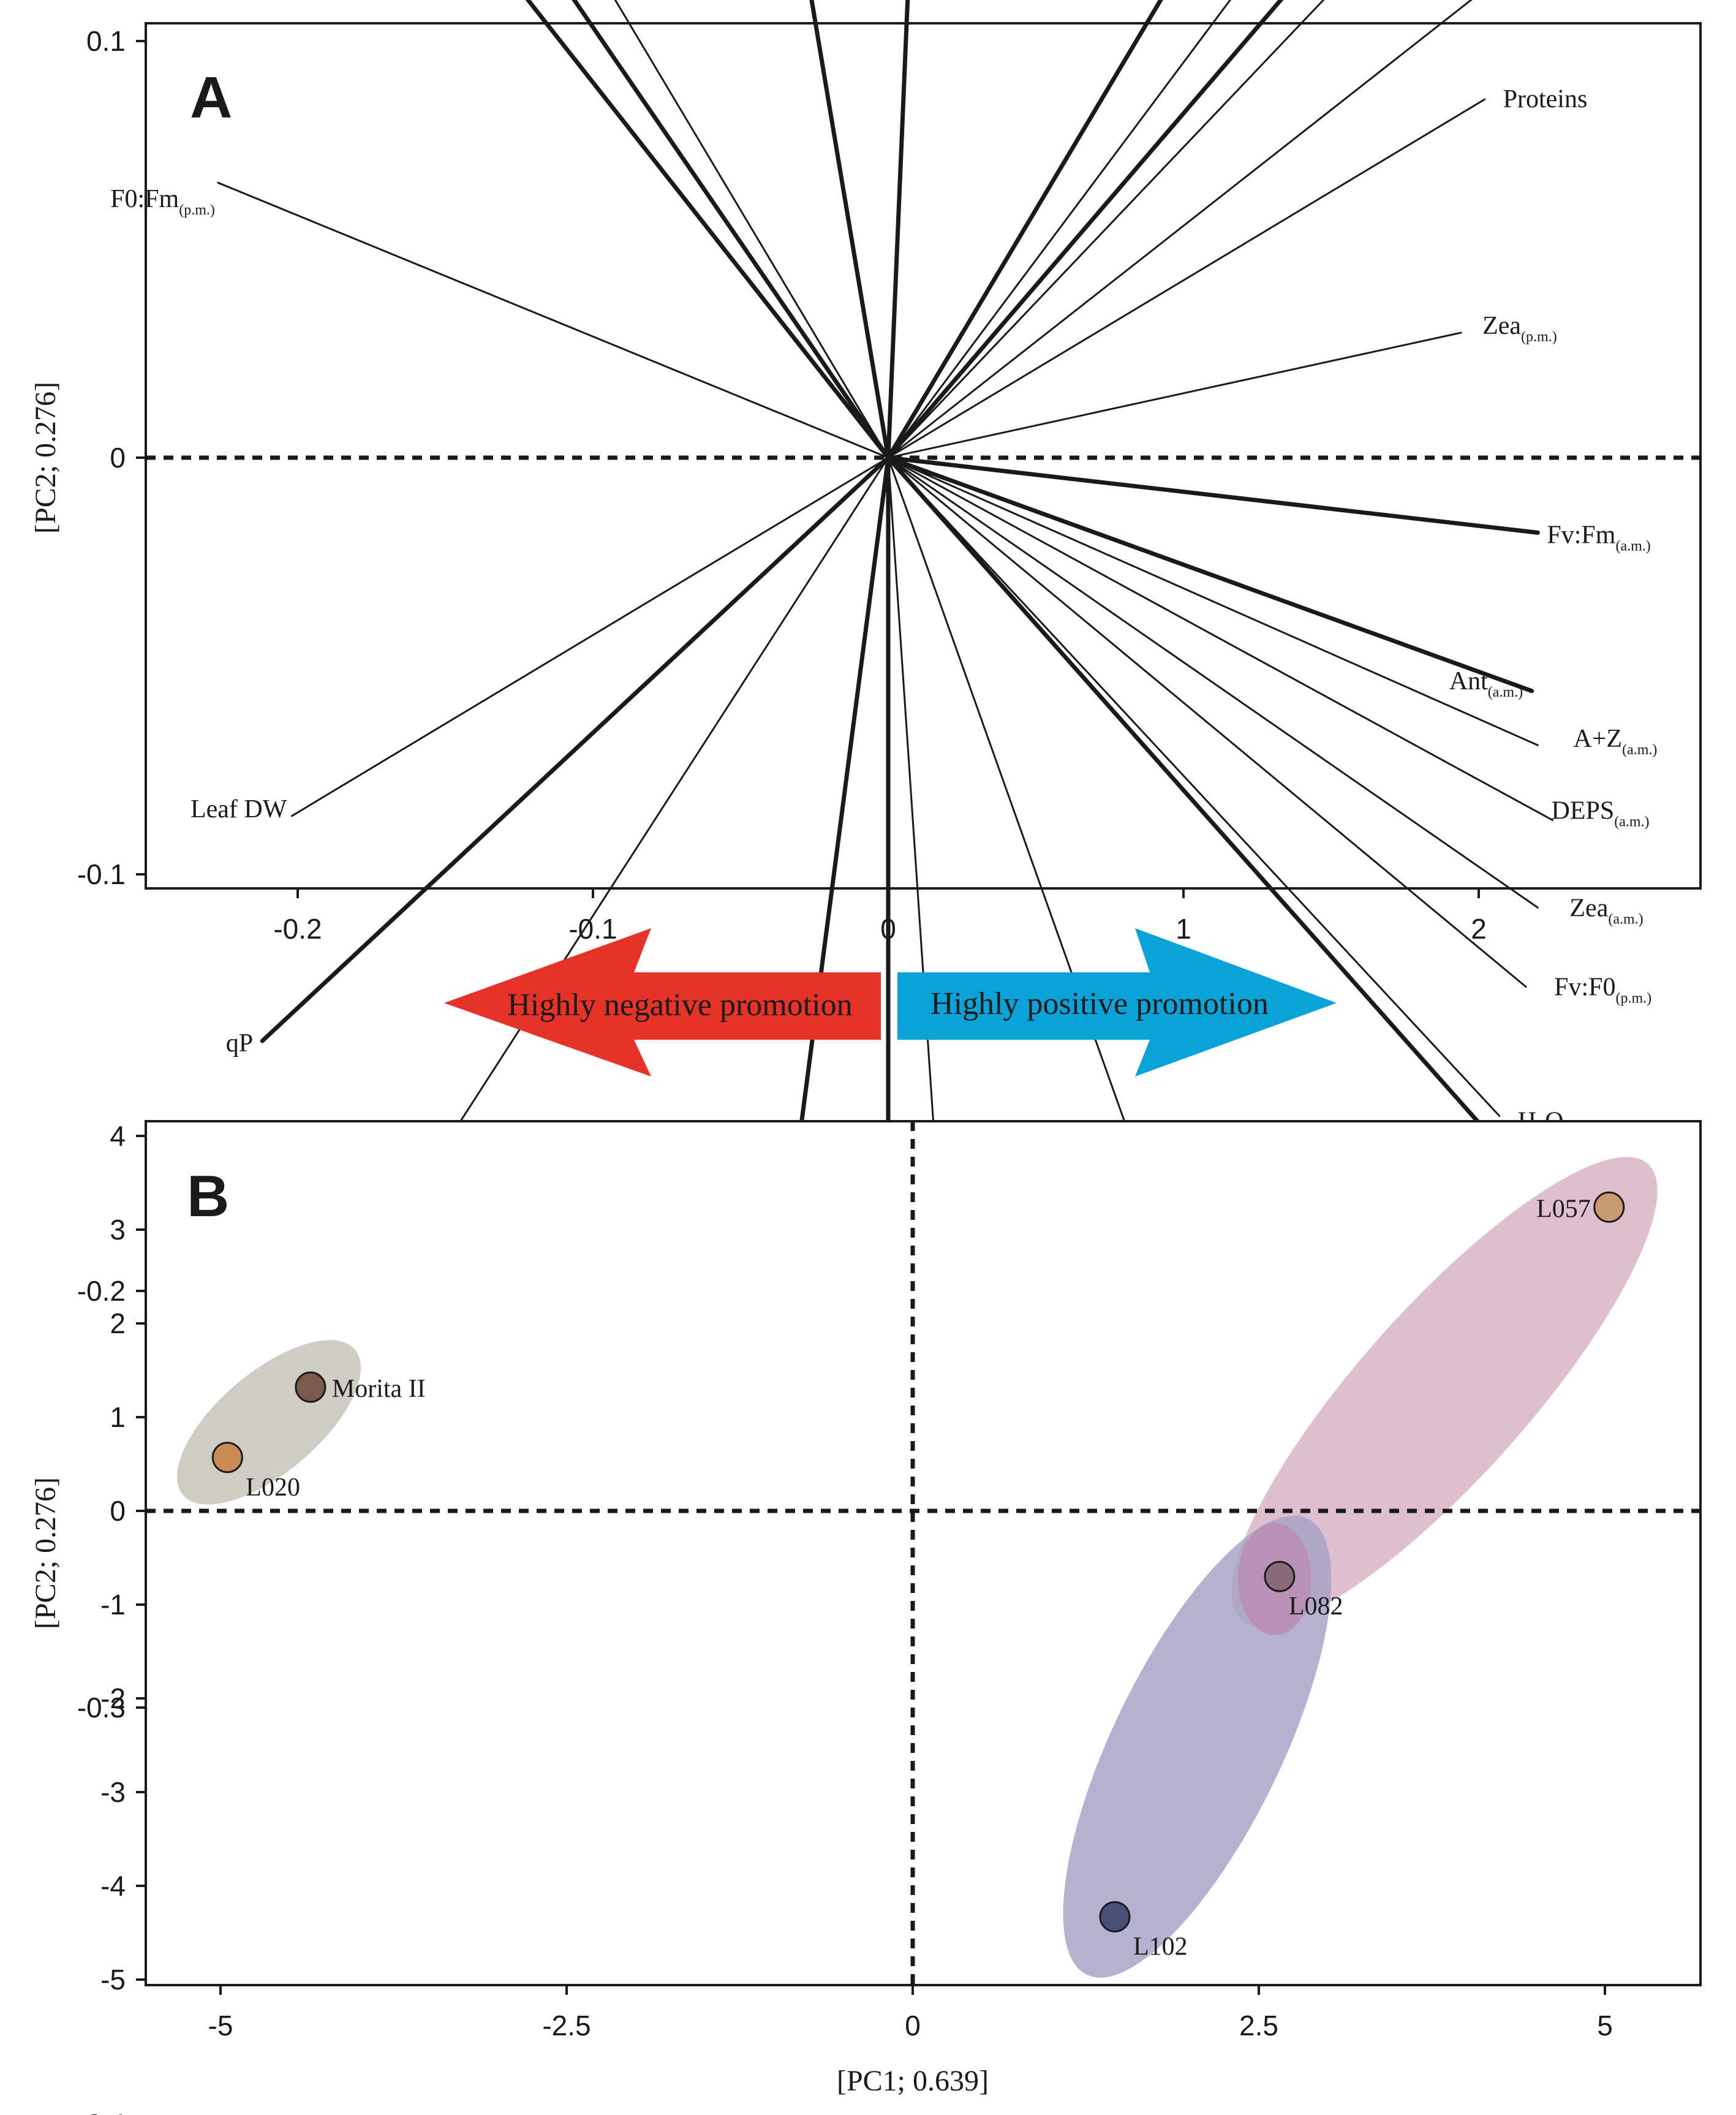 This screenshot has width=1736, height=2115. What do you see at coordinates (1258, 2025) in the screenshot?
I see `panel-b-x-tick-label: 2.5` at bounding box center [1258, 2025].